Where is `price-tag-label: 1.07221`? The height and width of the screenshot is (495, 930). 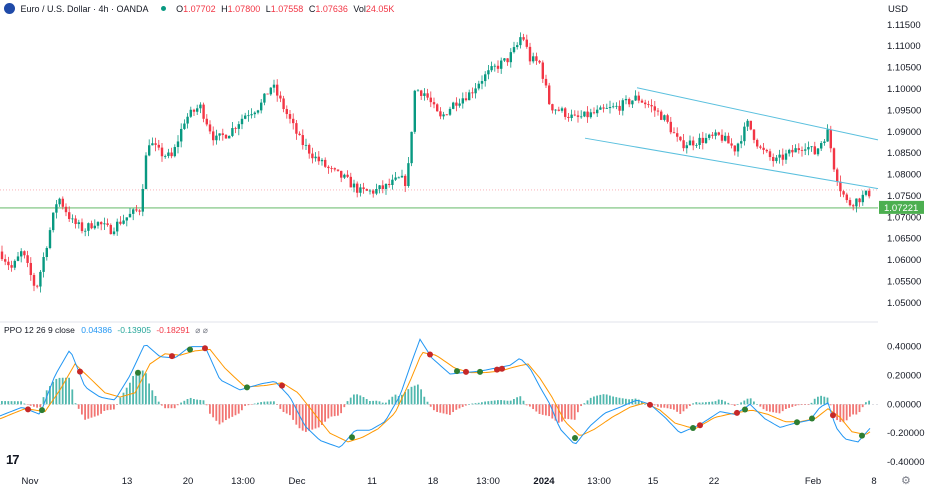 price-tag-label: 1.07221 is located at coordinates (901, 208).